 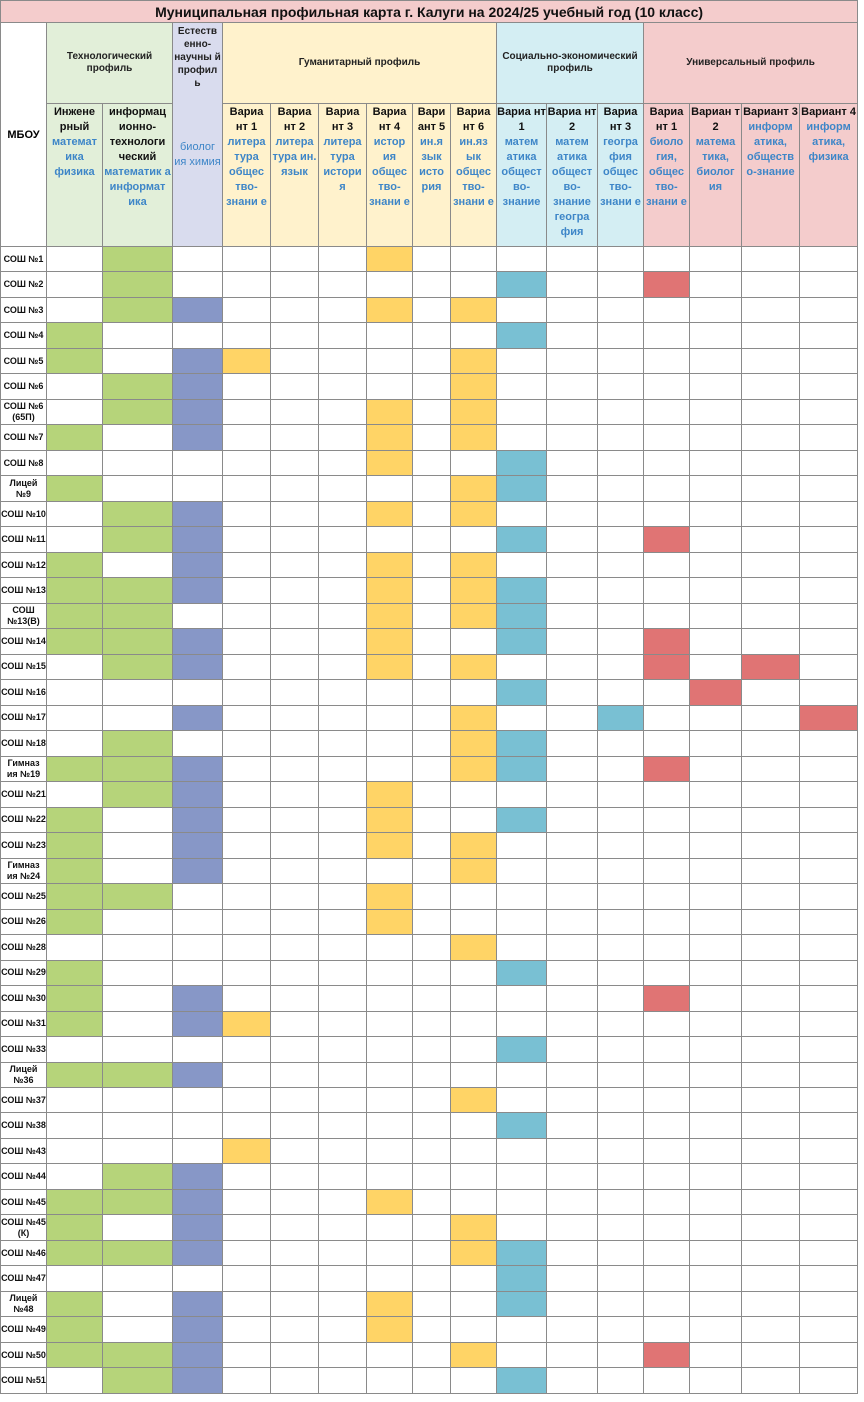 What do you see at coordinates (389, 175) in the screenshot?
I see `variant-header: Вариа нт 4 истор ия общес тво-знани е` at bounding box center [389, 175].